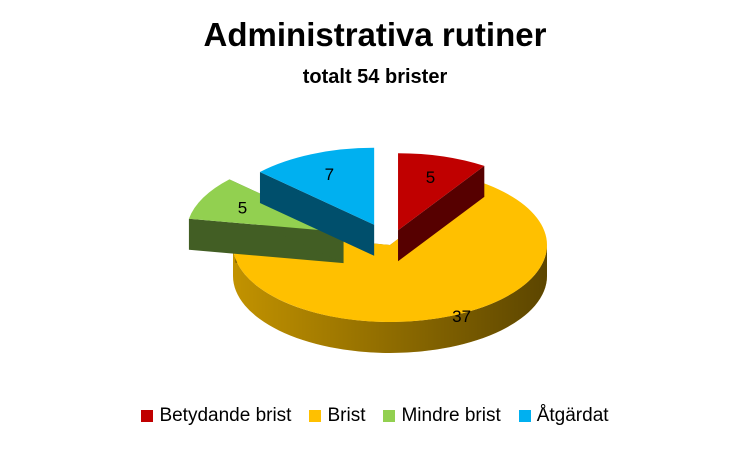  What do you see at coordinates (225, 415) in the screenshot?
I see `legend-label: Betydande brist` at bounding box center [225, 415].